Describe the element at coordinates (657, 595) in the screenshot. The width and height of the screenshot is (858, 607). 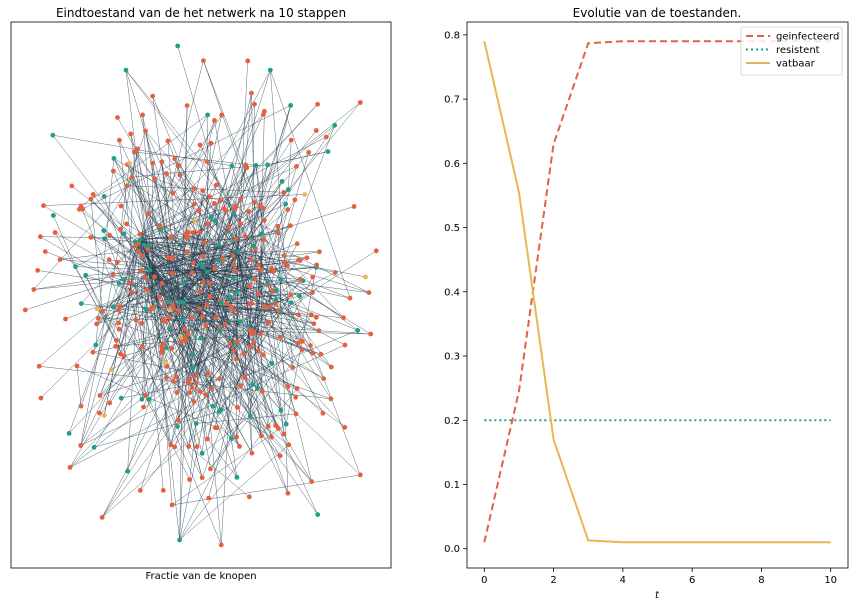
I see `line-chart-xlabel: t` at that location.